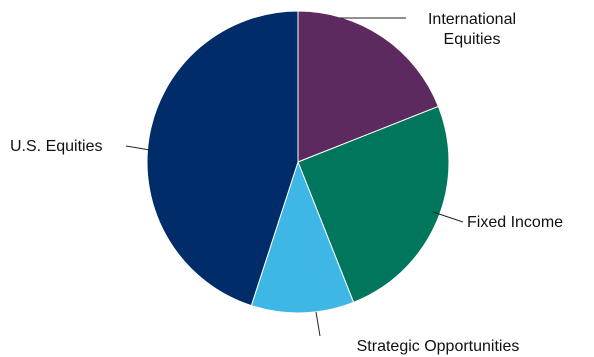 This screenshot has height=357, width=594. What do you see at coordinates (448, 217) in the screenshot?
I see `leader-line-fixed-income` at bounding box center [448, 217].